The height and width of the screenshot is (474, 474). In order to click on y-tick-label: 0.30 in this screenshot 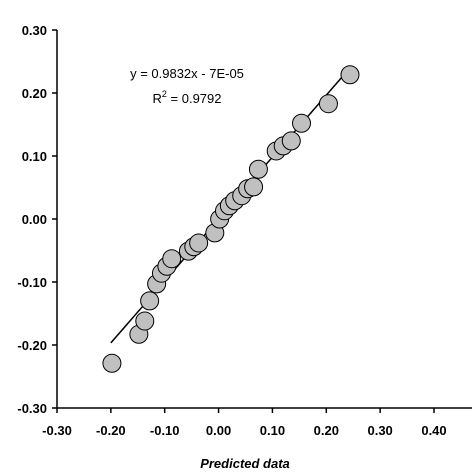, I will do `click(34, 30)`.